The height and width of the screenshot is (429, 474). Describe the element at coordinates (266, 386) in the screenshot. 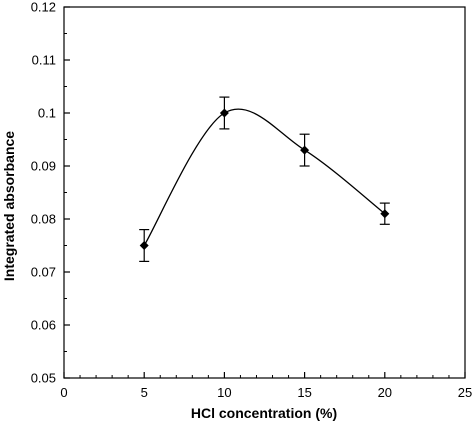

I see `x-axis-ticks: 0 5 10 15 20 25` at that location.